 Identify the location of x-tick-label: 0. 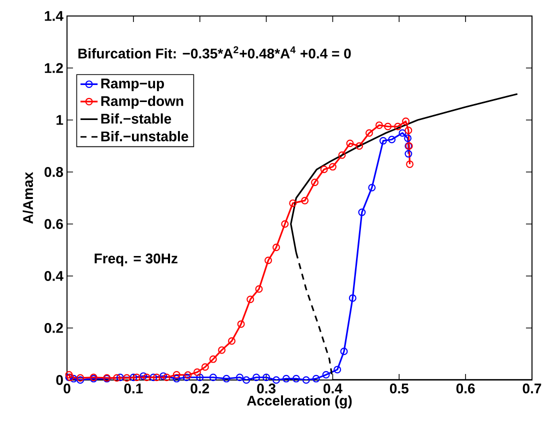
(67, 389).